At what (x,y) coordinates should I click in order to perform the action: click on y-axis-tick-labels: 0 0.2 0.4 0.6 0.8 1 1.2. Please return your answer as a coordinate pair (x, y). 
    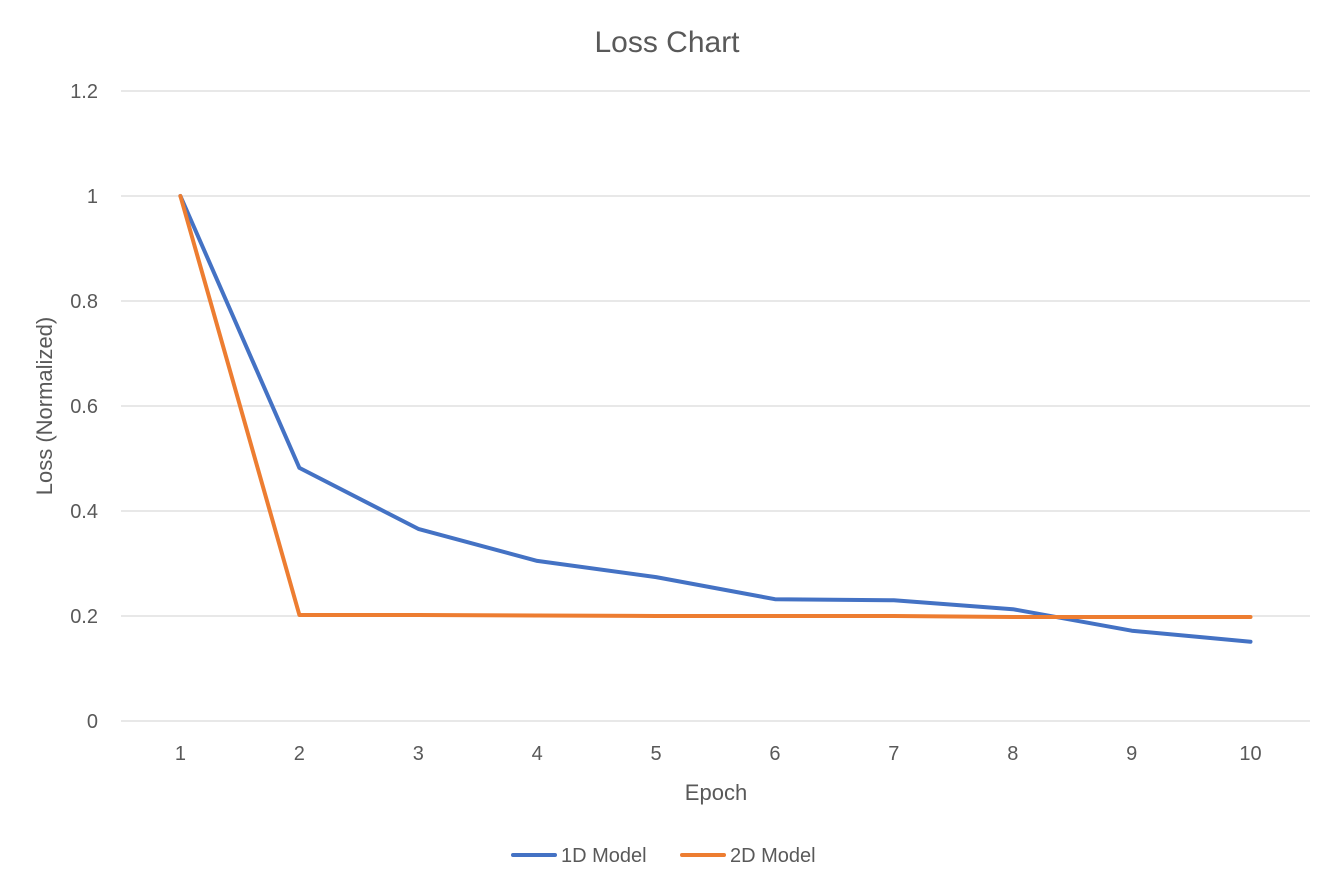
    Looking at the image, I should click on (84, 407).